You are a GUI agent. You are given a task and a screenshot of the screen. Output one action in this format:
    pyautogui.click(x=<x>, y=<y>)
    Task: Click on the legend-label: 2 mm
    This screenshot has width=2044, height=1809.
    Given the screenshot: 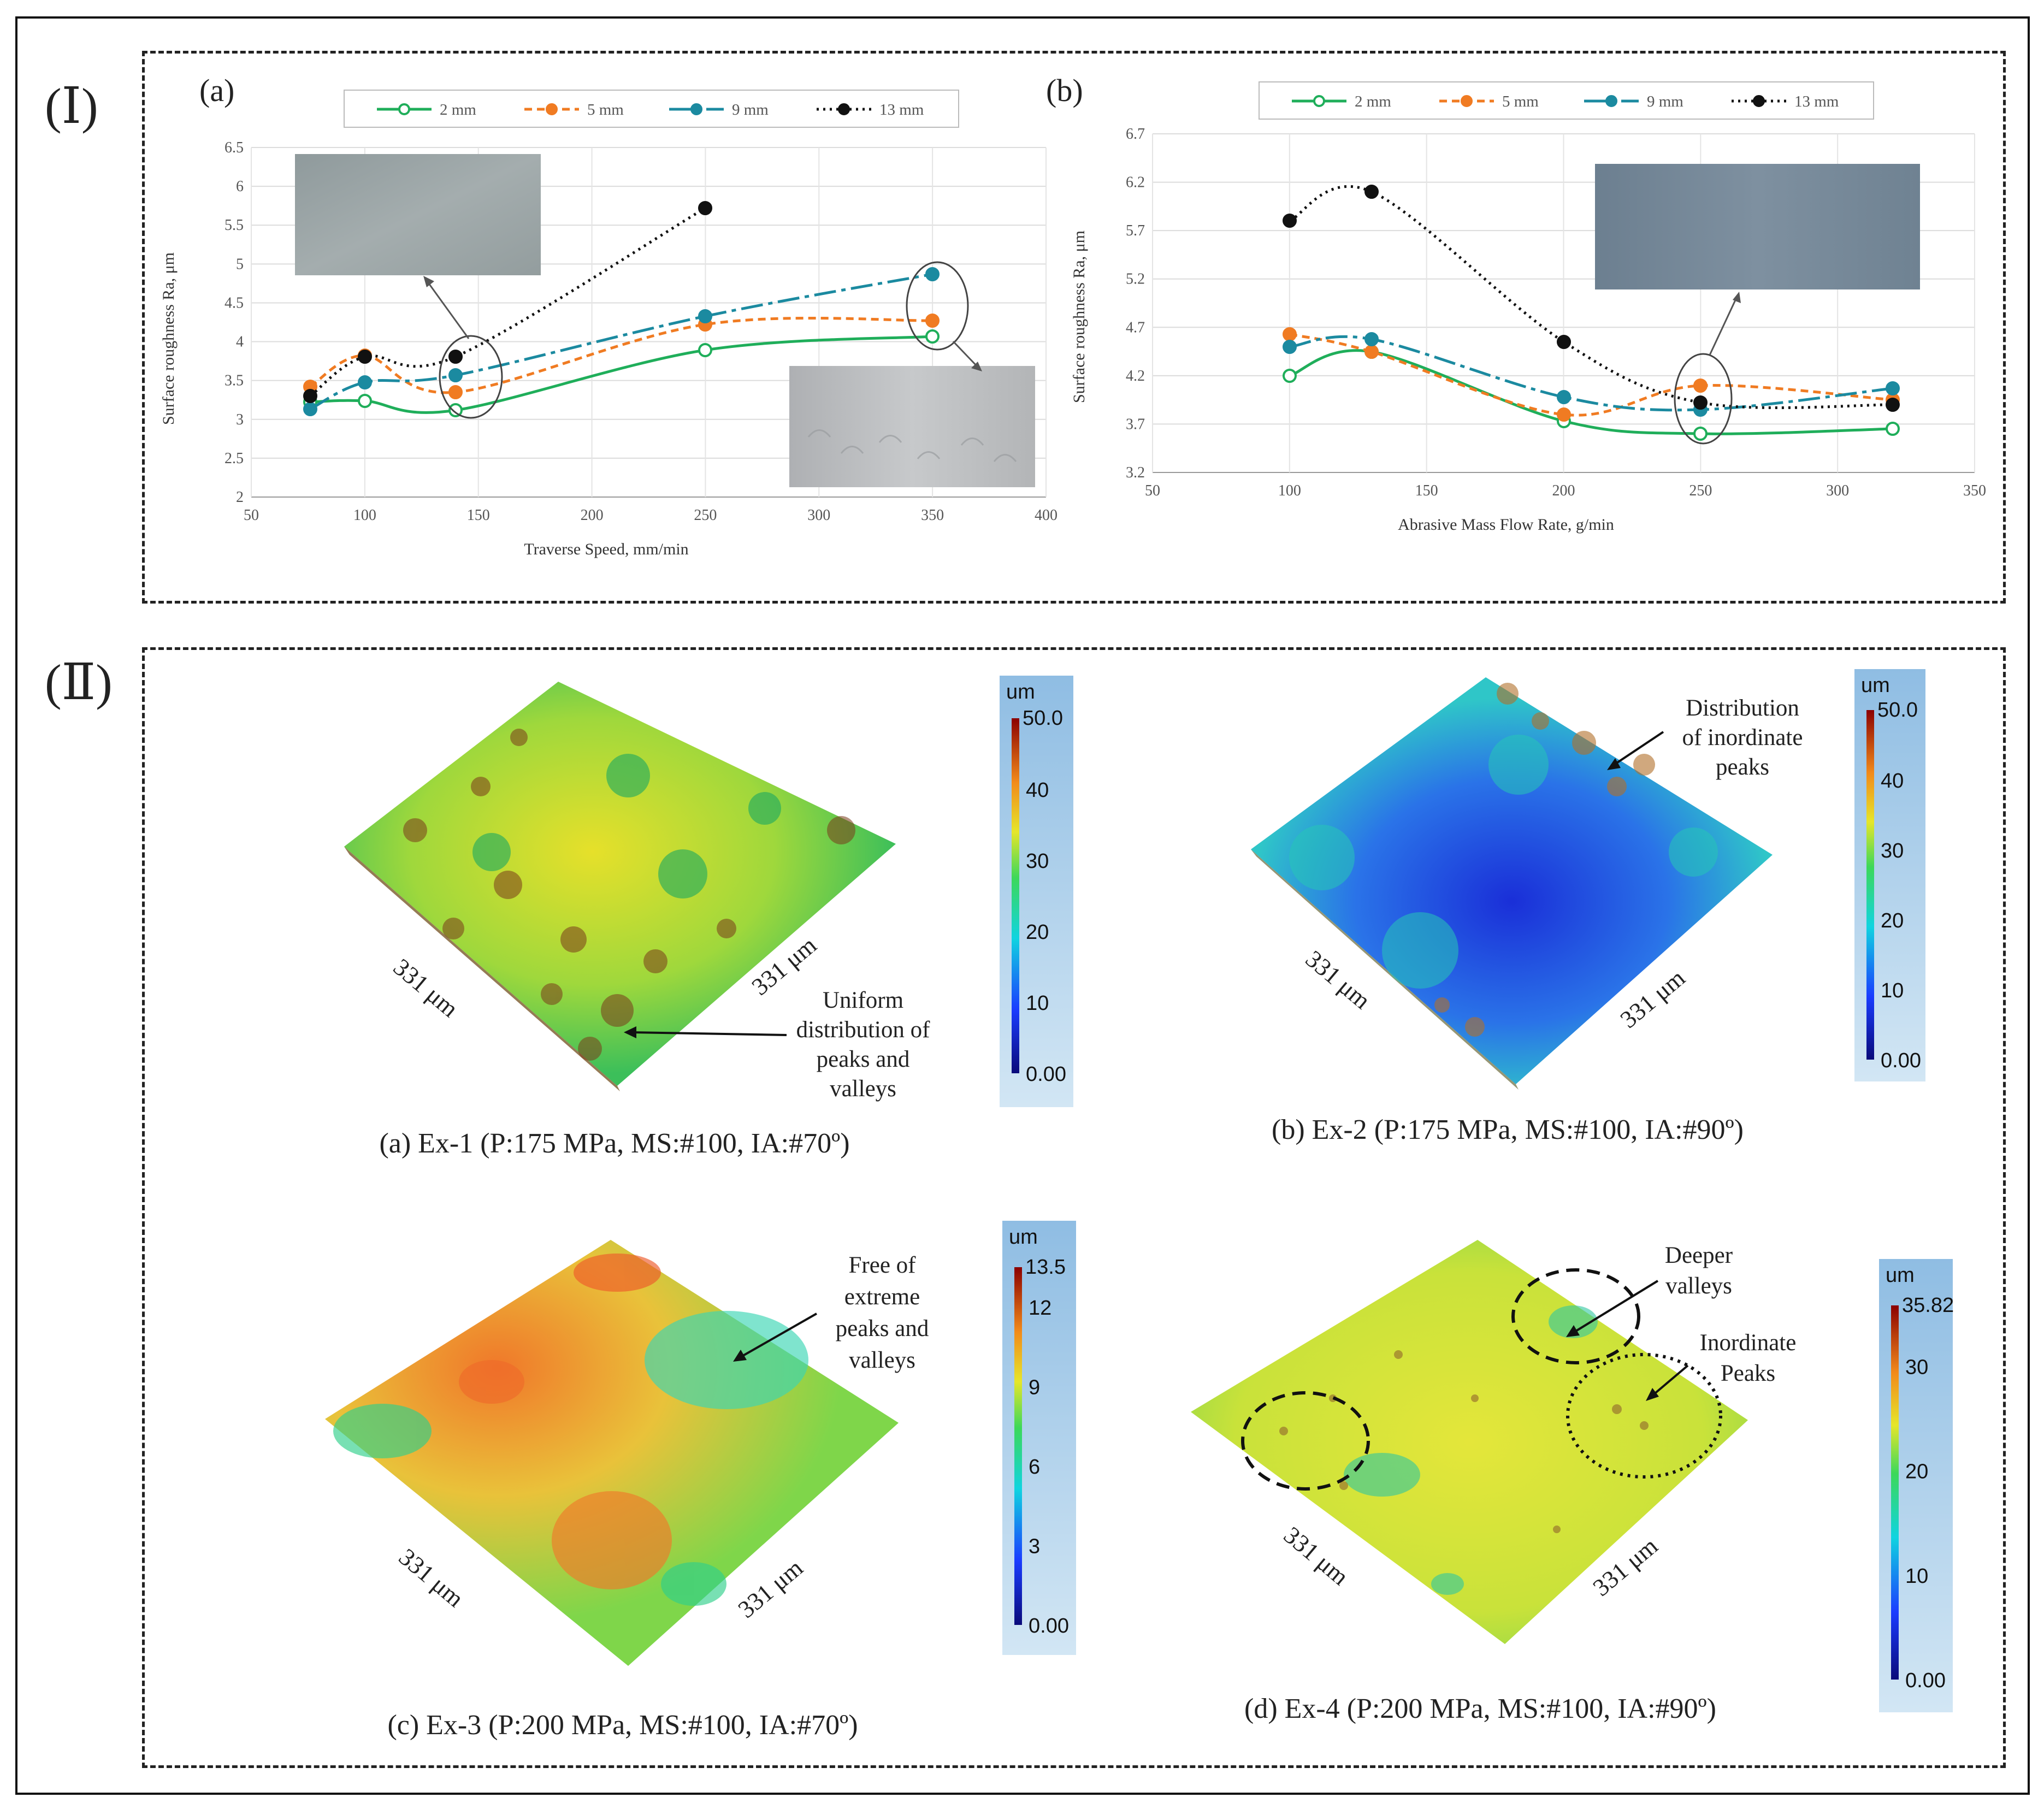 What is the action you would take?
    pyautogui.click(x=1373, y=102)
    